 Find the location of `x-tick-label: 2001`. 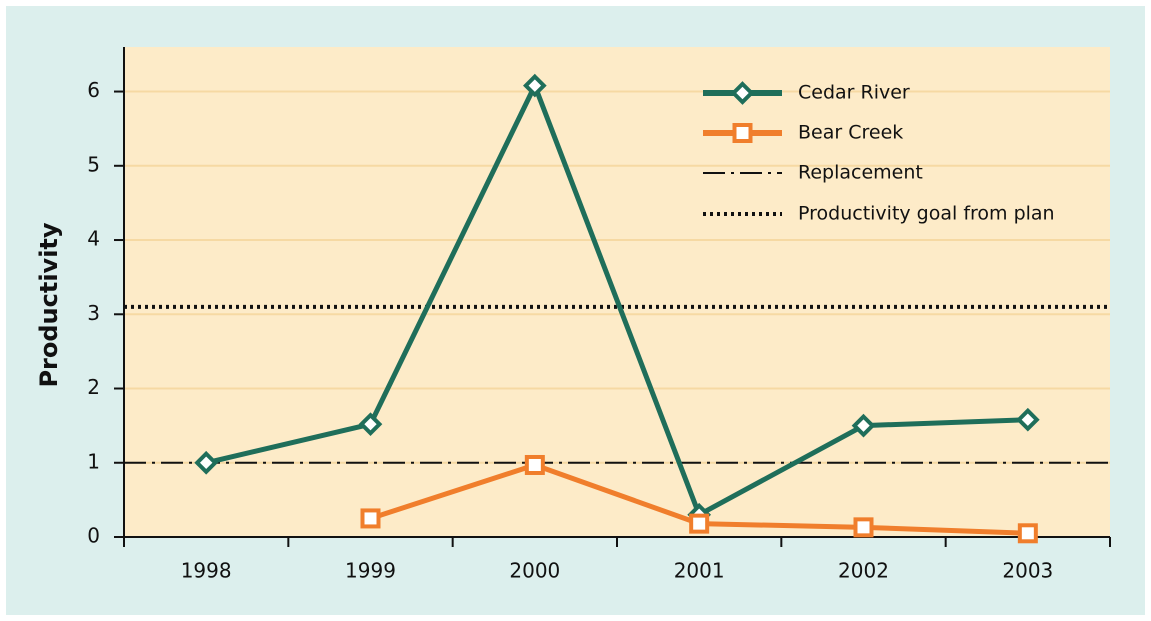

x-tick-label: 2001 is located at coordinates (699, 571).